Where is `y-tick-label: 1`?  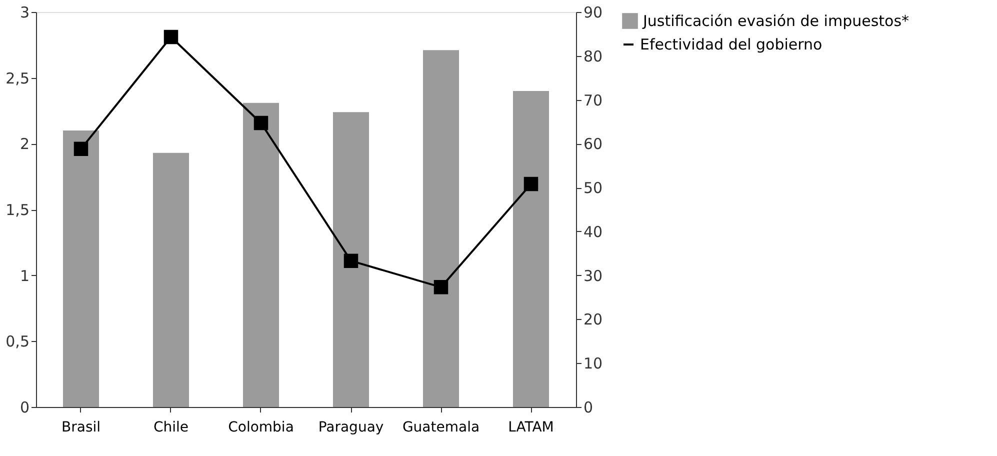
y-tick-label: 1 is located at coordinates (25, 275).